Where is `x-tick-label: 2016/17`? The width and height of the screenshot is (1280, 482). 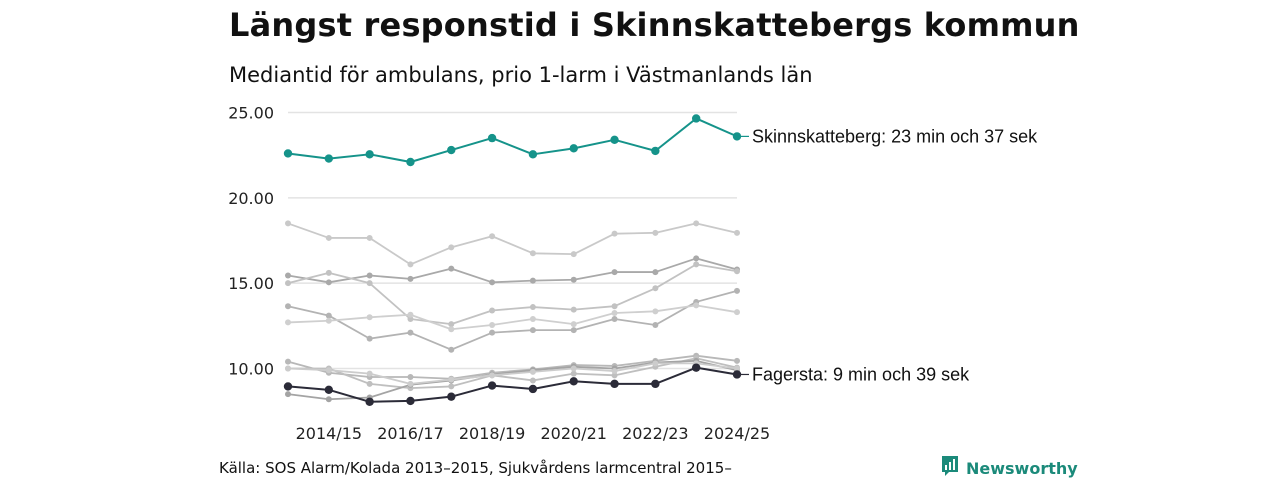
x-tick-label: 2016/17 is located at coordinates (410, 433).